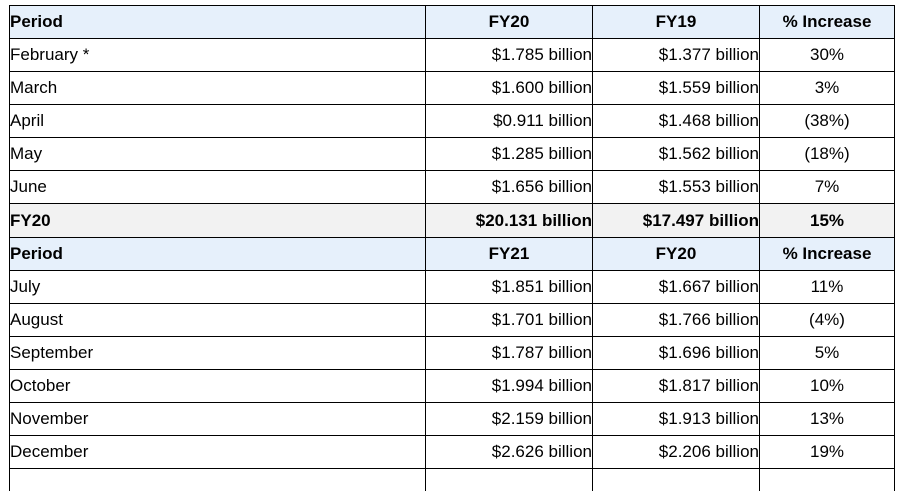  Describe the element at coordinates (218, 121) in the screenshot. I see `cell-period: April` at that location.